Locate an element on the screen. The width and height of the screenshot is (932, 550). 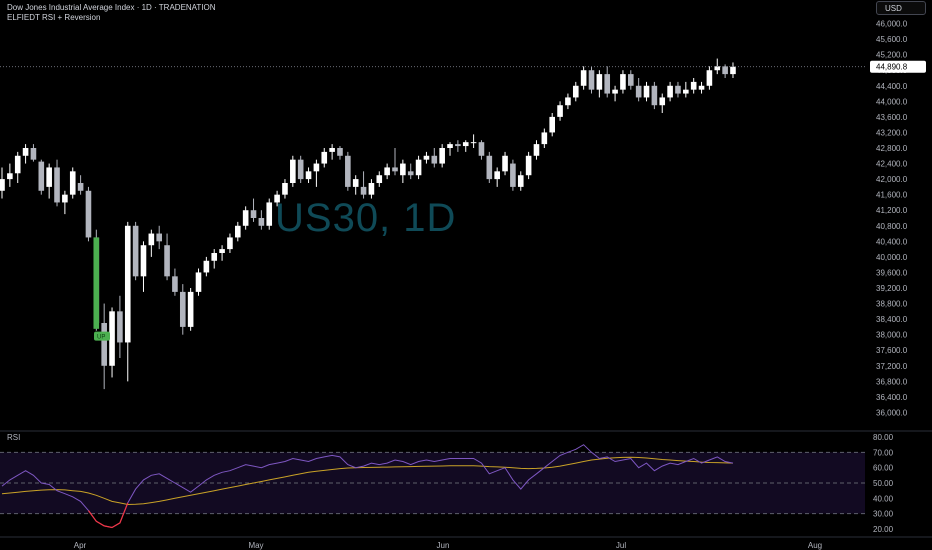
price-tick-label: 40,000.0 is located at coordinates (892, 257).